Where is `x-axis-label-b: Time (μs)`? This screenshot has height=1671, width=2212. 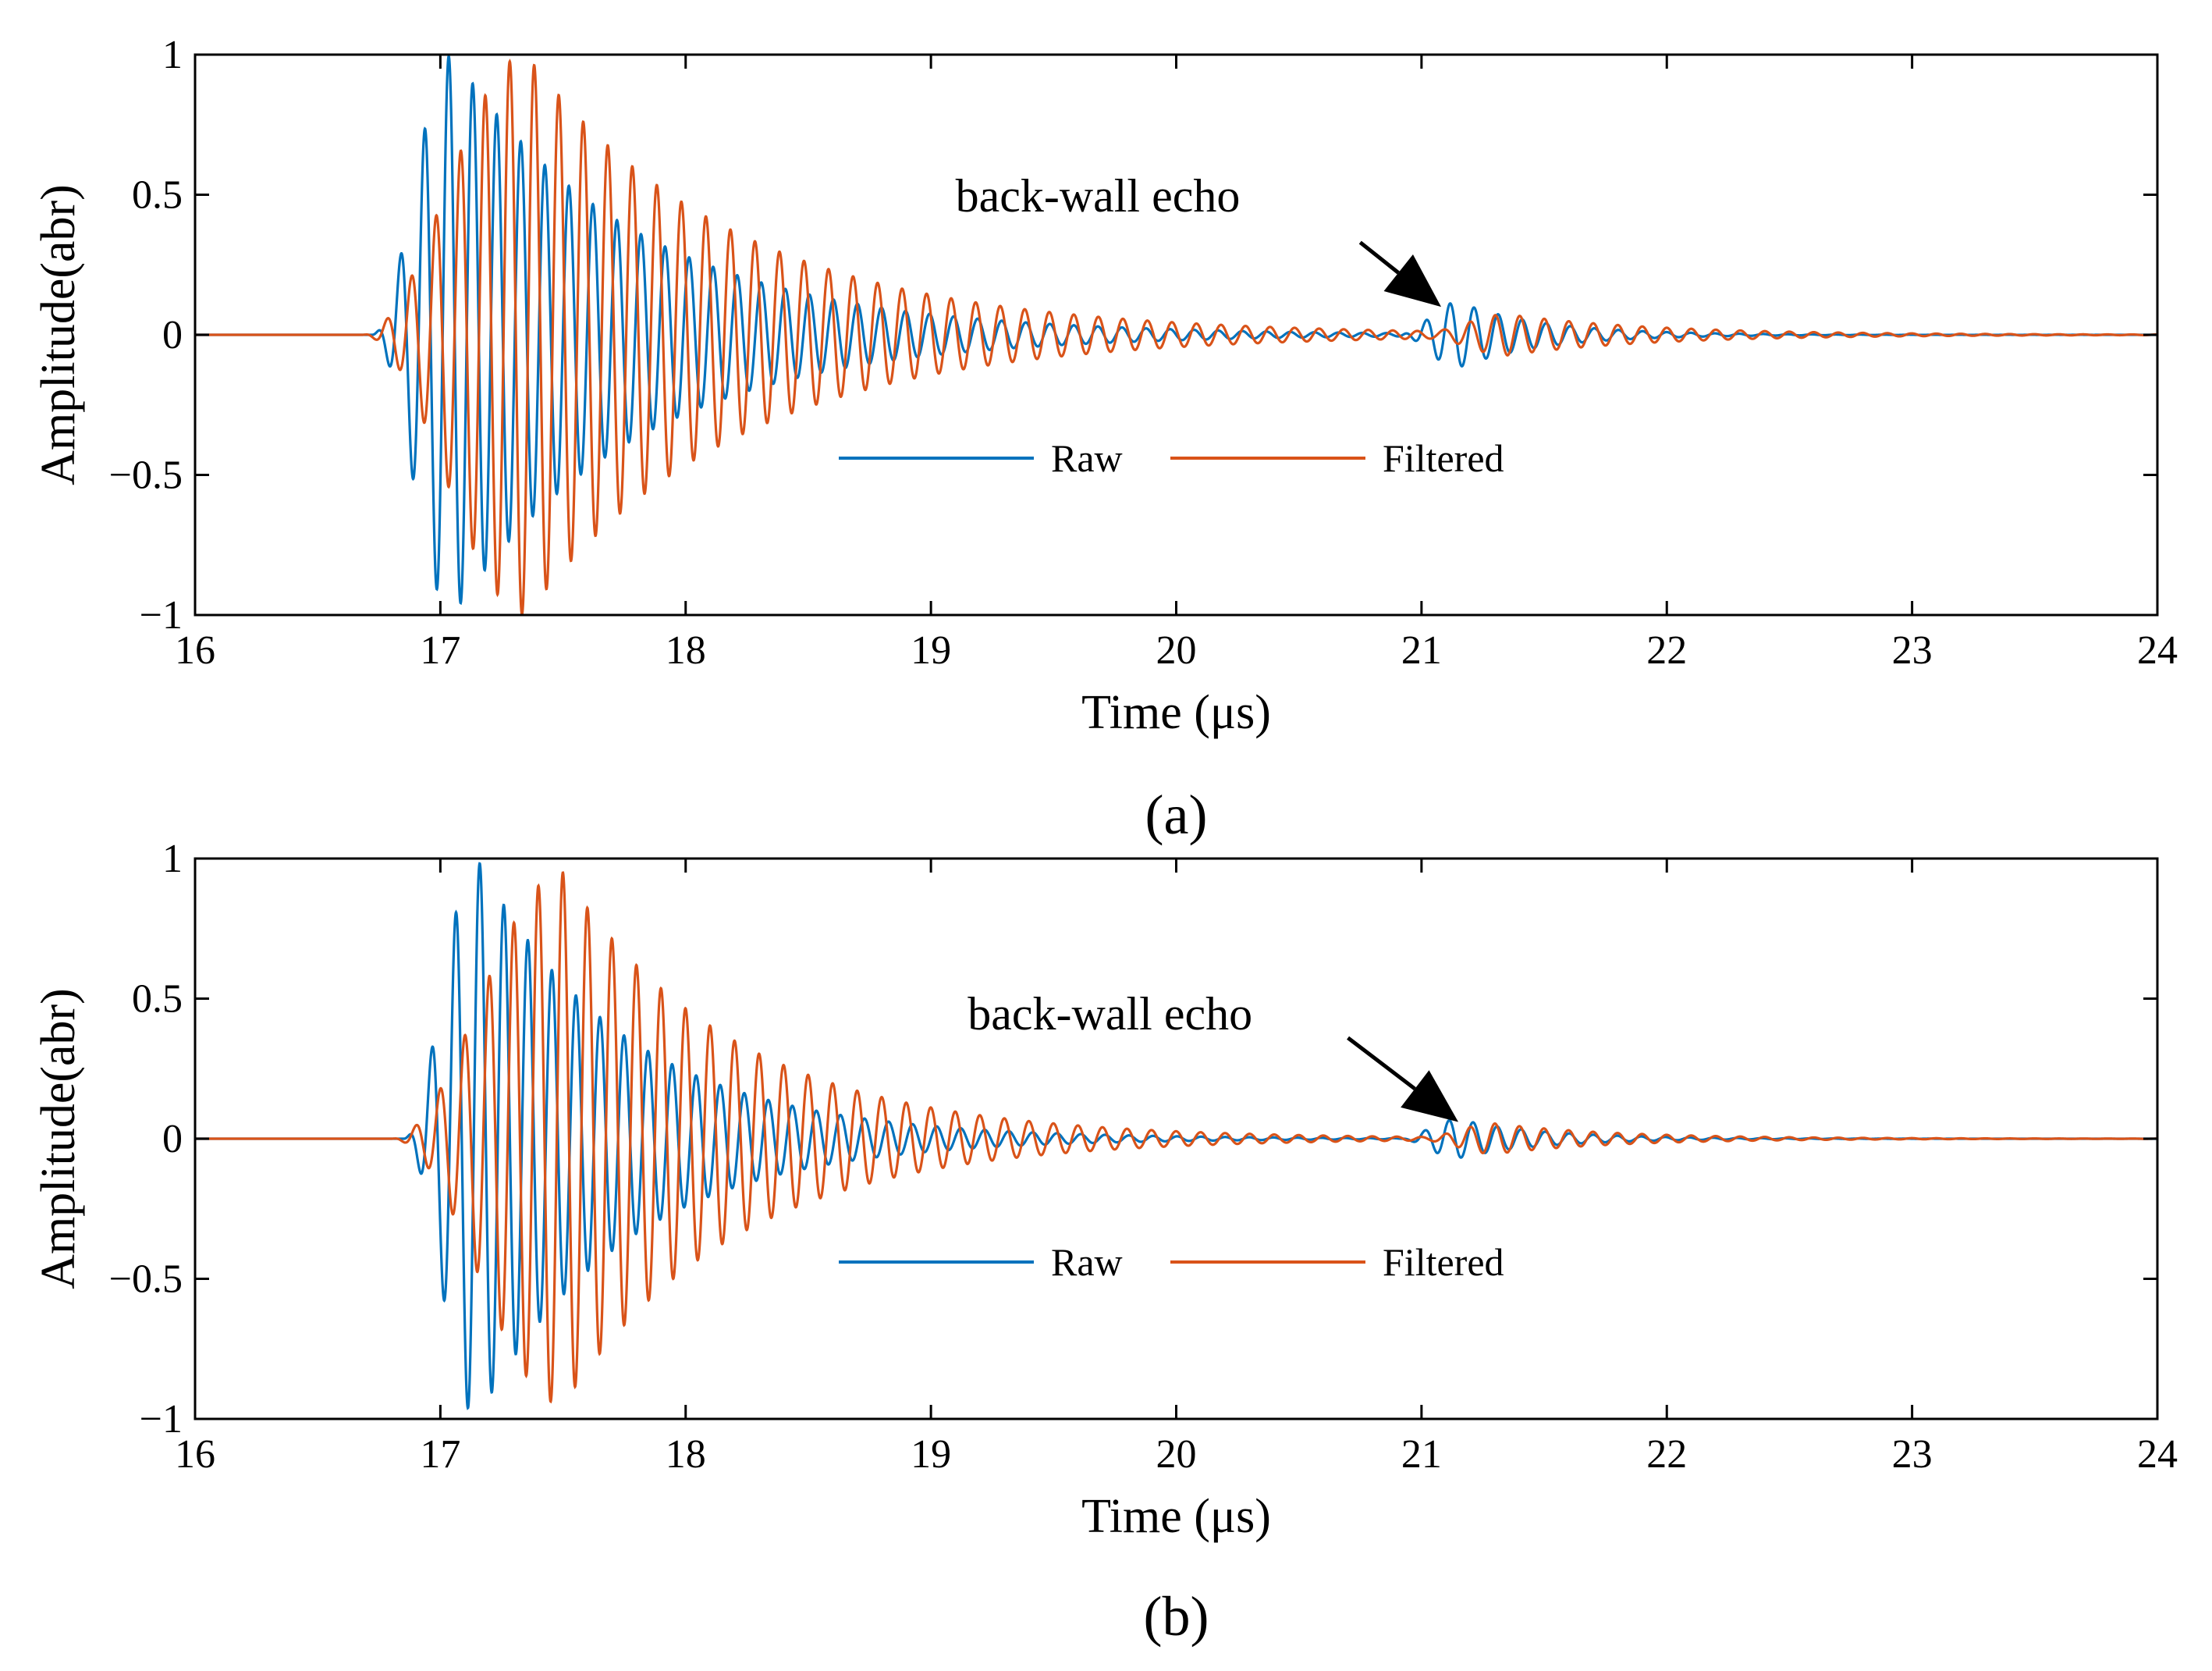 x-axis-label-b: Time (μs) is located at coordinates (1176, 1516).